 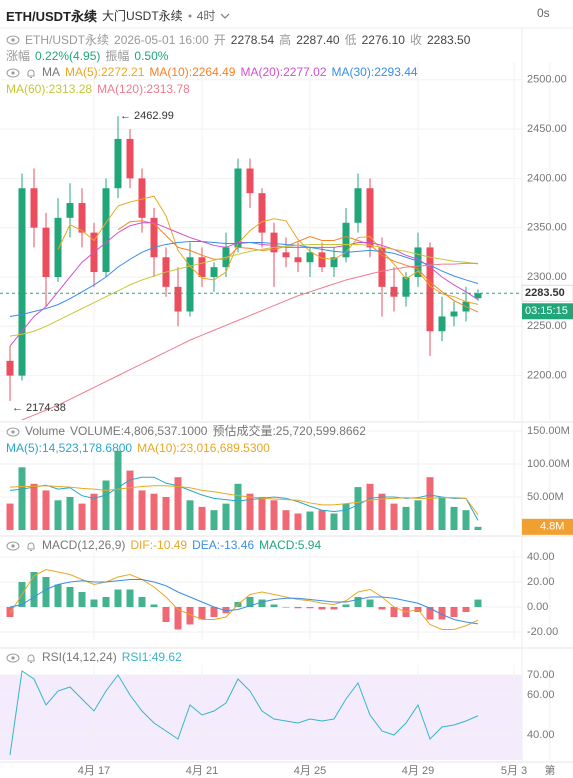 I want to click on legend-item: MA(5):14,523,178.6800, so click(x=69, y=448).